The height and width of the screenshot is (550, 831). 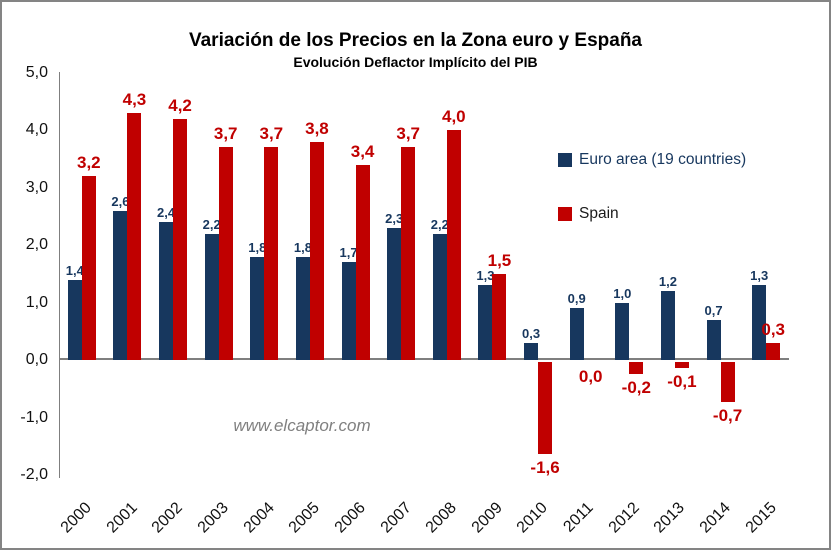 What do you see at coordinates (36, 72) in the screenshot?
I see `y-tick-label: 5,0` at bounding box center [36, 72].